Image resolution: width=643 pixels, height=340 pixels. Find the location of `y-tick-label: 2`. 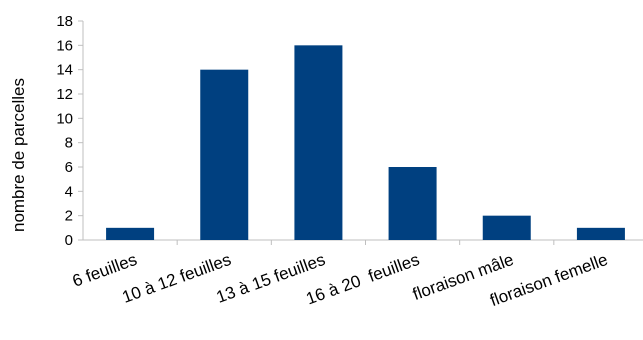

y-tick-label: 2 is located at coordinates (69, 216).